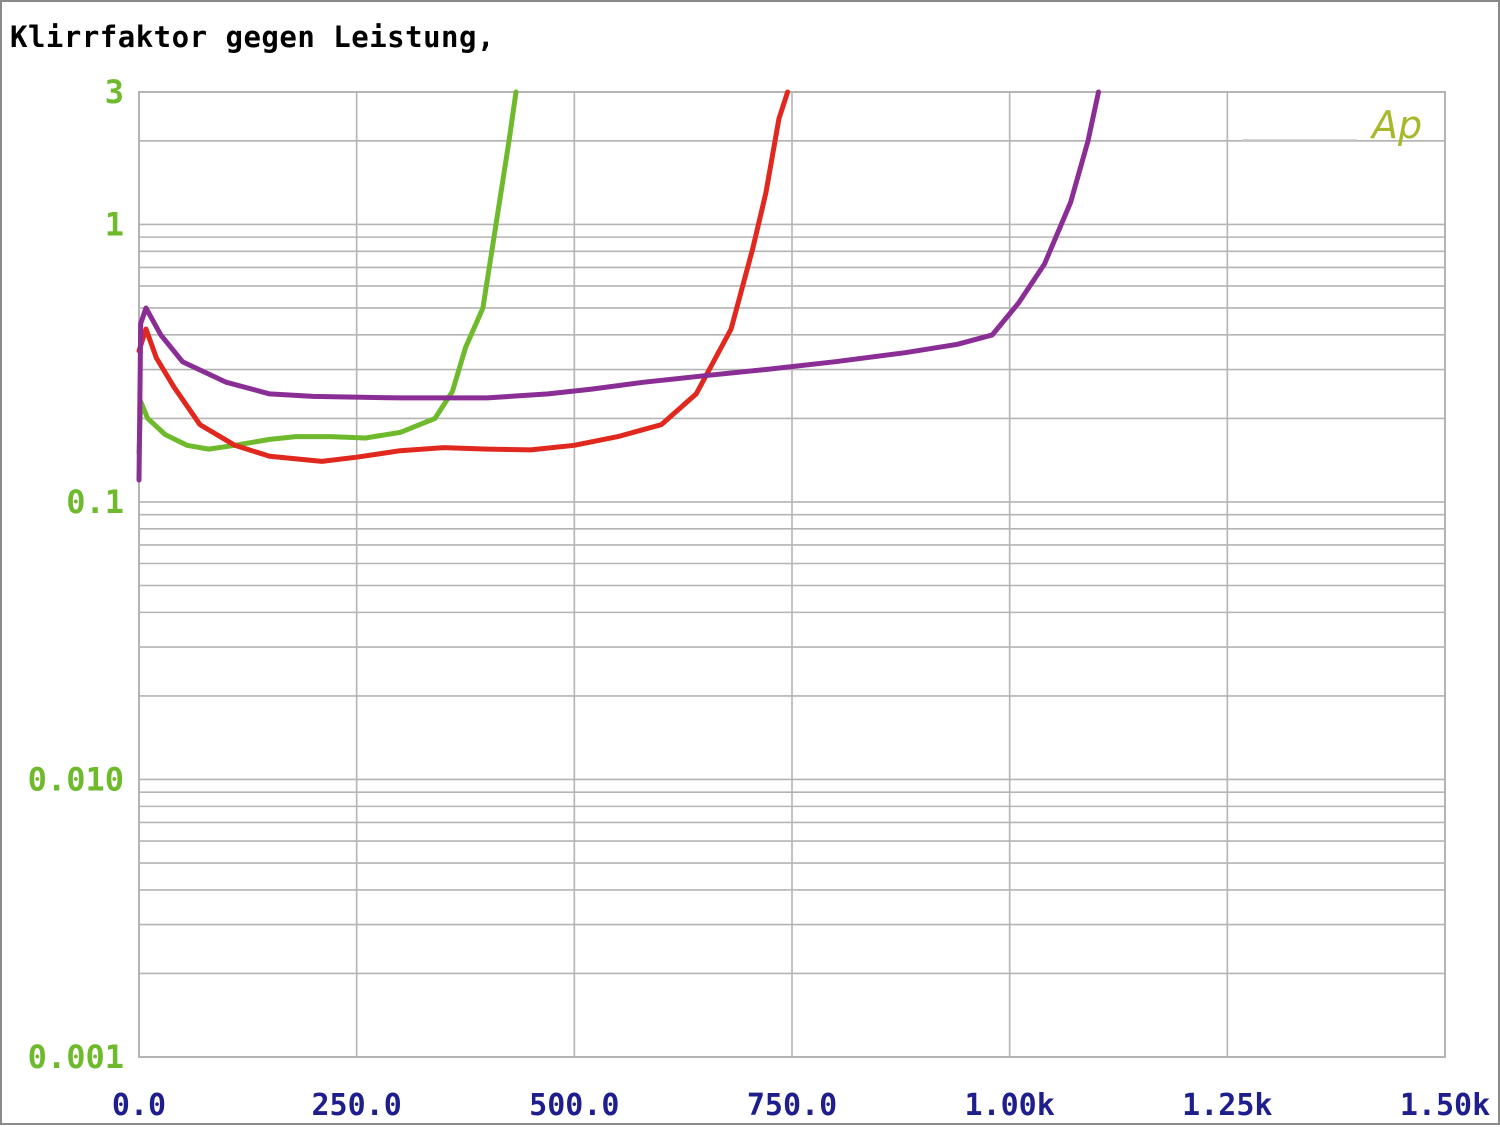 This screenshot has height=1127, width=1500. What do you see at coordinates (1010, 1105) in the screenshot?
I see `x-tick-label: 1.00k` at bounding box center [1010, 1105].